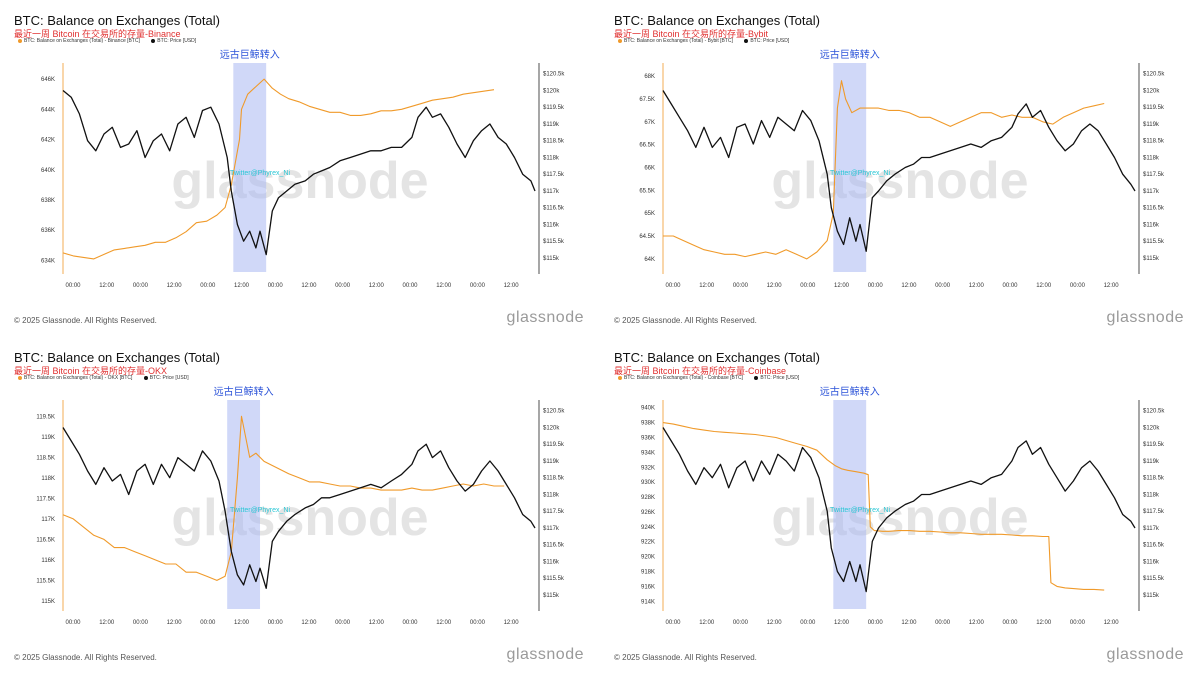  Describe the element at coordinates (647, 237) in the screenshot. I see `left-tick-label: 64.5K` at that location.